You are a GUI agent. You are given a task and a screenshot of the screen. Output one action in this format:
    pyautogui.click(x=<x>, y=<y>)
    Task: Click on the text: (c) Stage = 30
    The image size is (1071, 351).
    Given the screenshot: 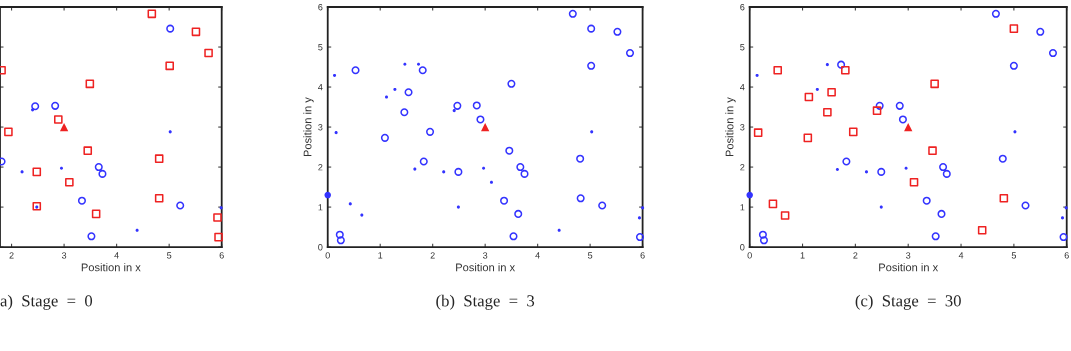 What is the action you would take?
    pyautogui.click(x=908, y=302)
    